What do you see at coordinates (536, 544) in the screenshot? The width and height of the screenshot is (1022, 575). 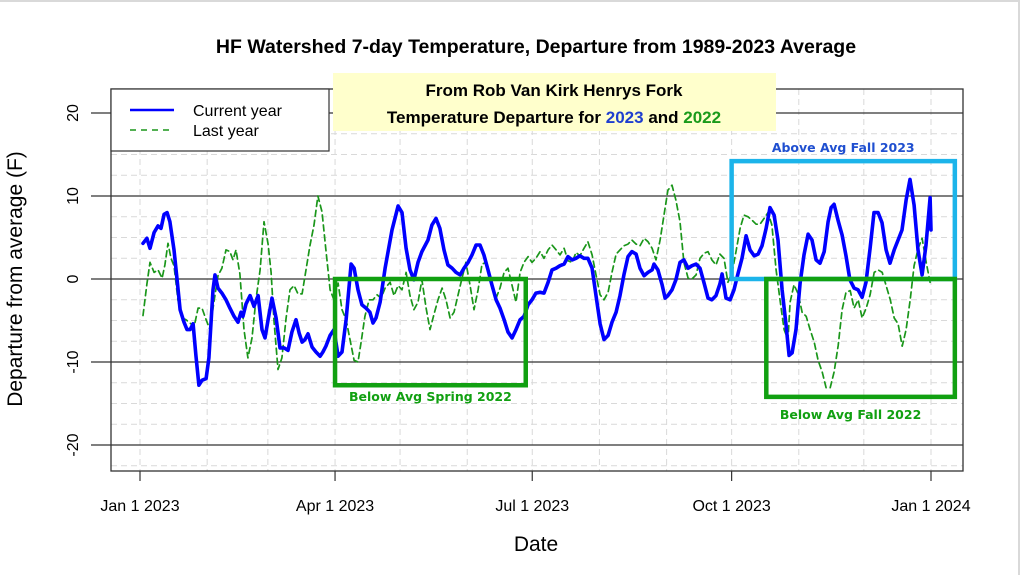 I see `x-axis-label: Date` at bounding box center [536, 544].